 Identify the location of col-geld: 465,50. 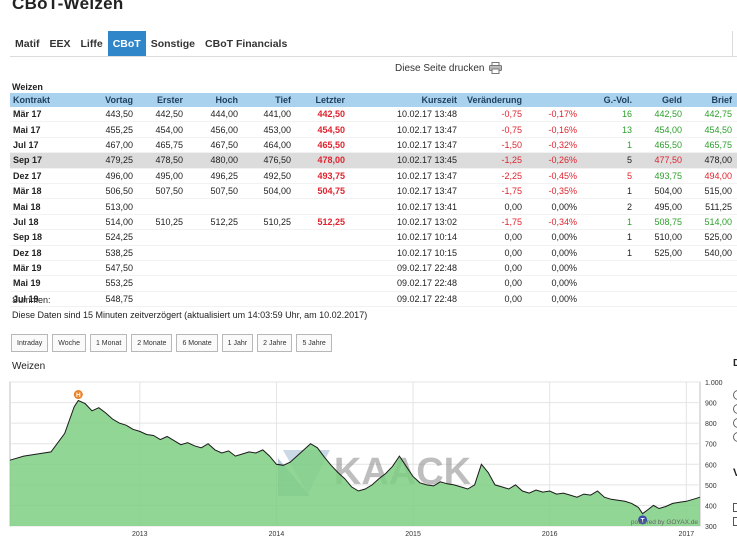
(660, 145).